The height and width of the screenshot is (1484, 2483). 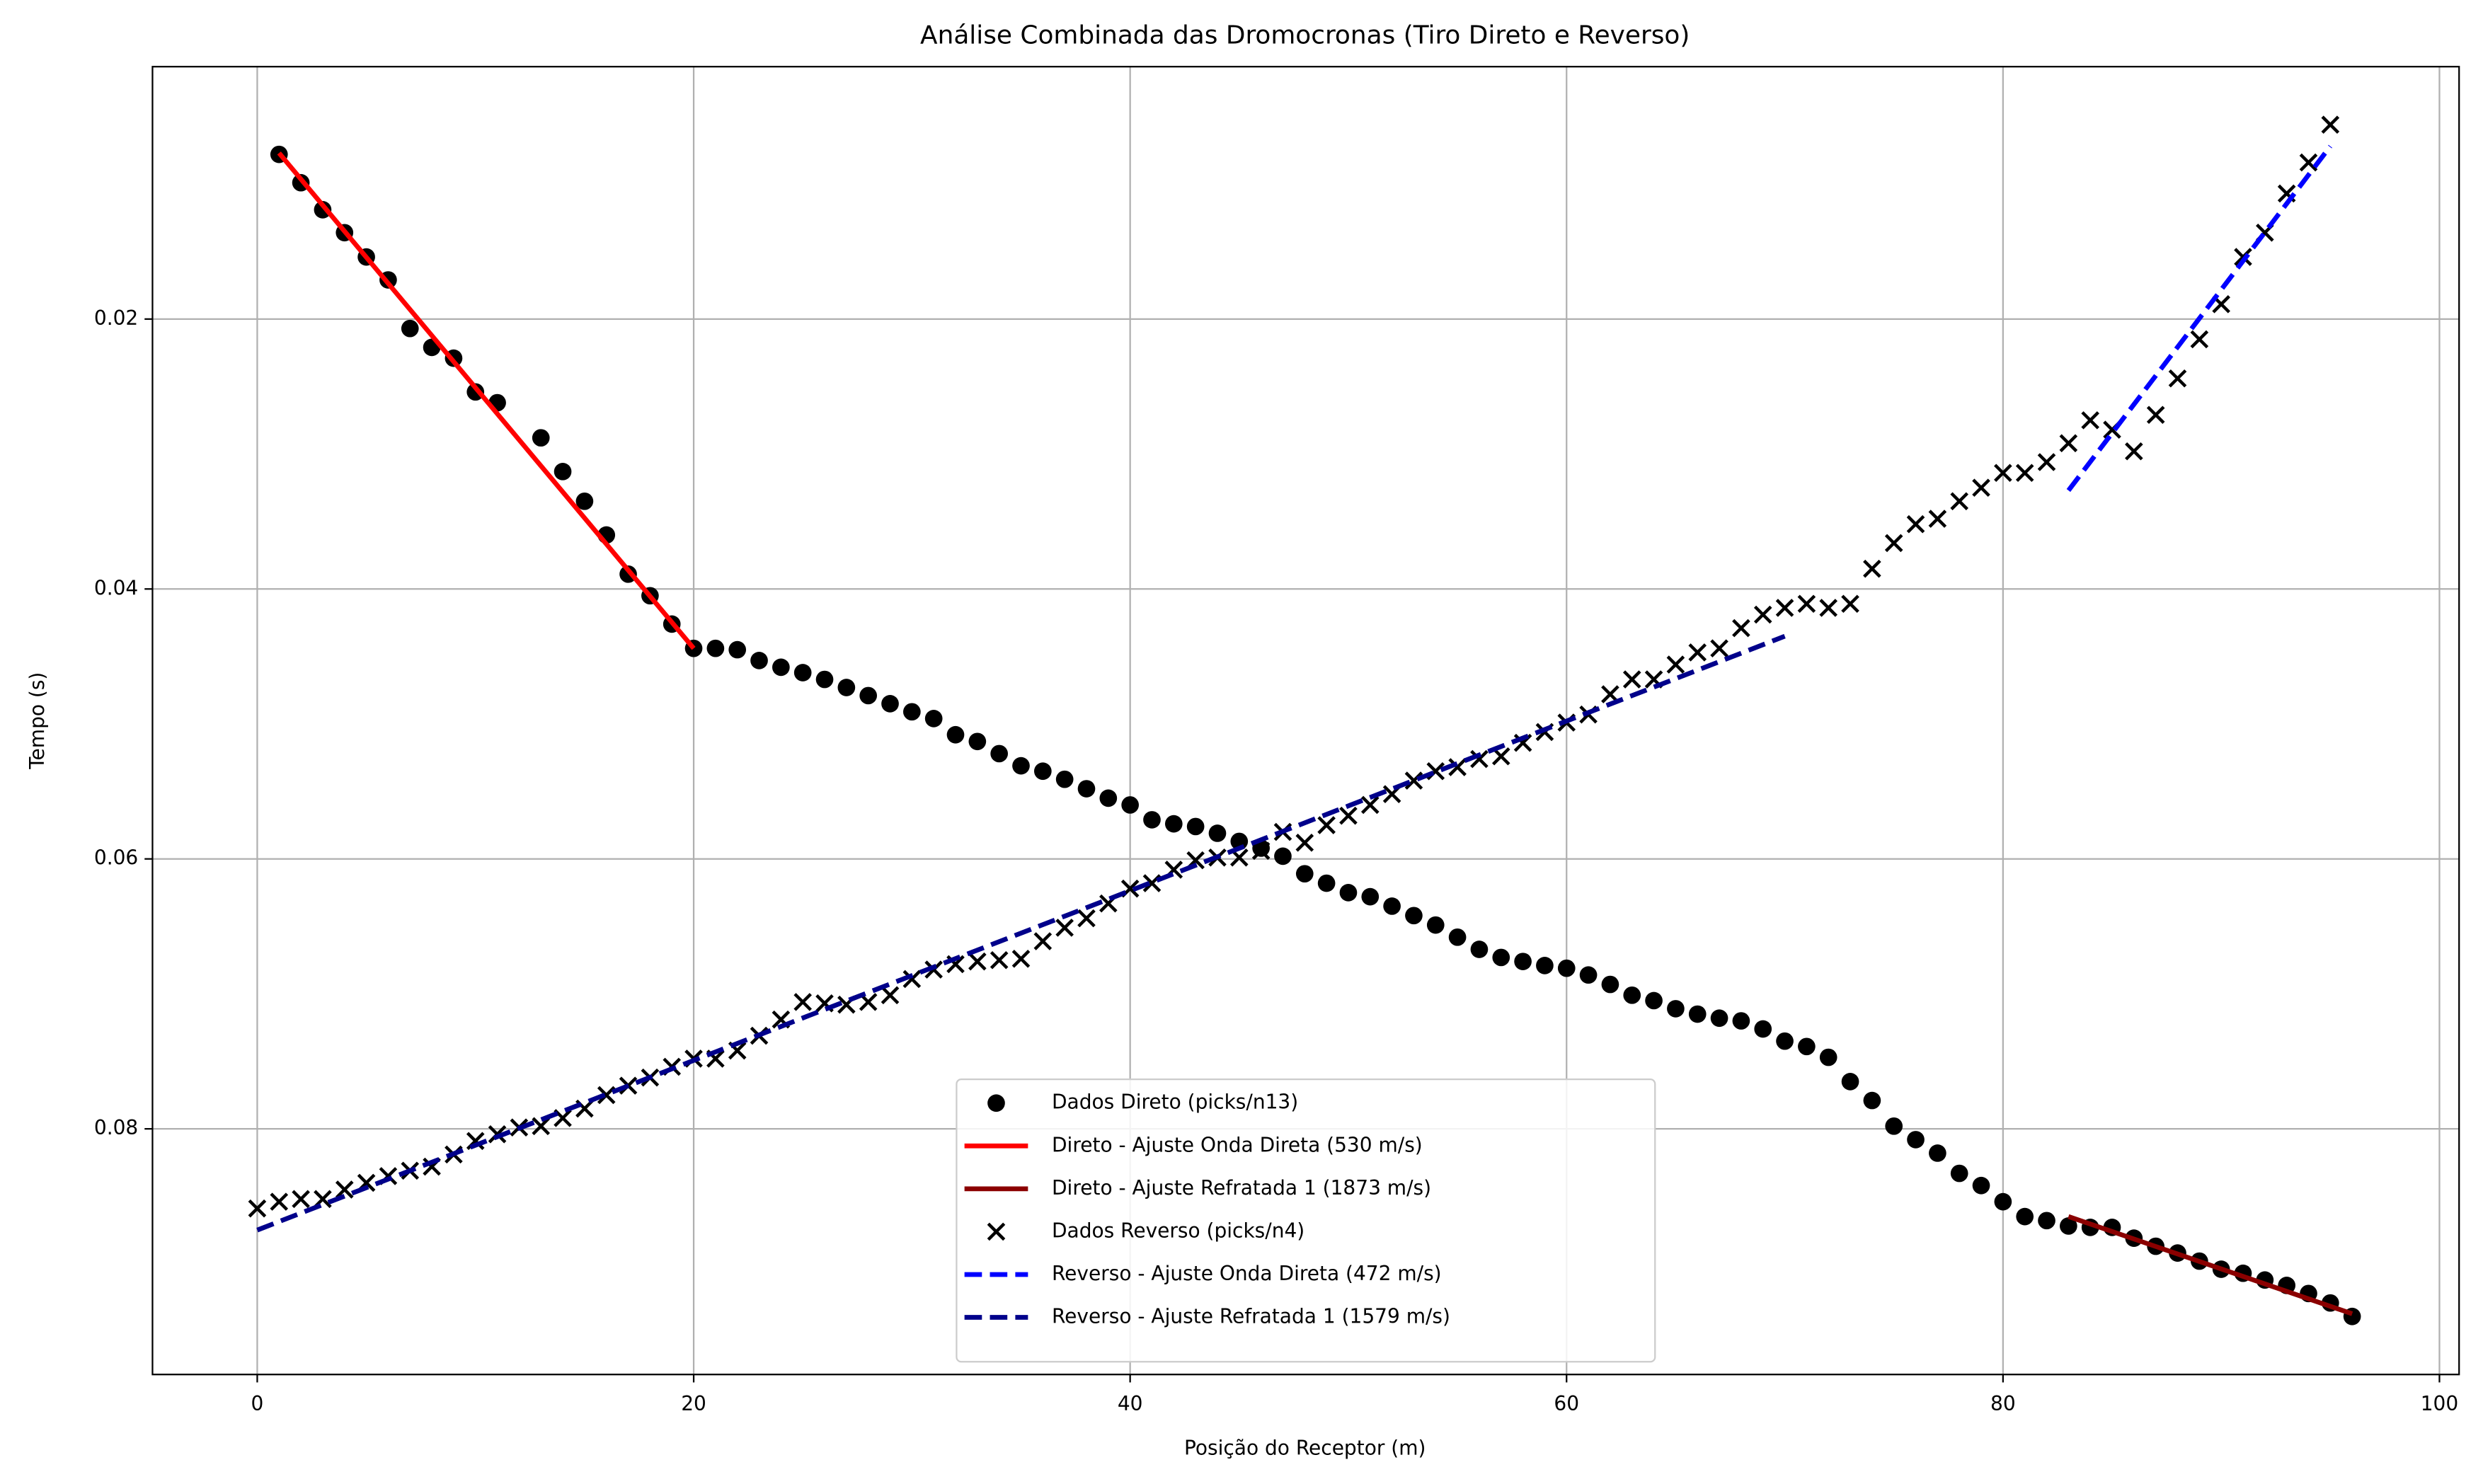 What do you see at coordinates (1305, 1448) in the screenshot?
I see `x-axis-label: Posição do Receptor (m)` at bounding box center [1305, 1448].